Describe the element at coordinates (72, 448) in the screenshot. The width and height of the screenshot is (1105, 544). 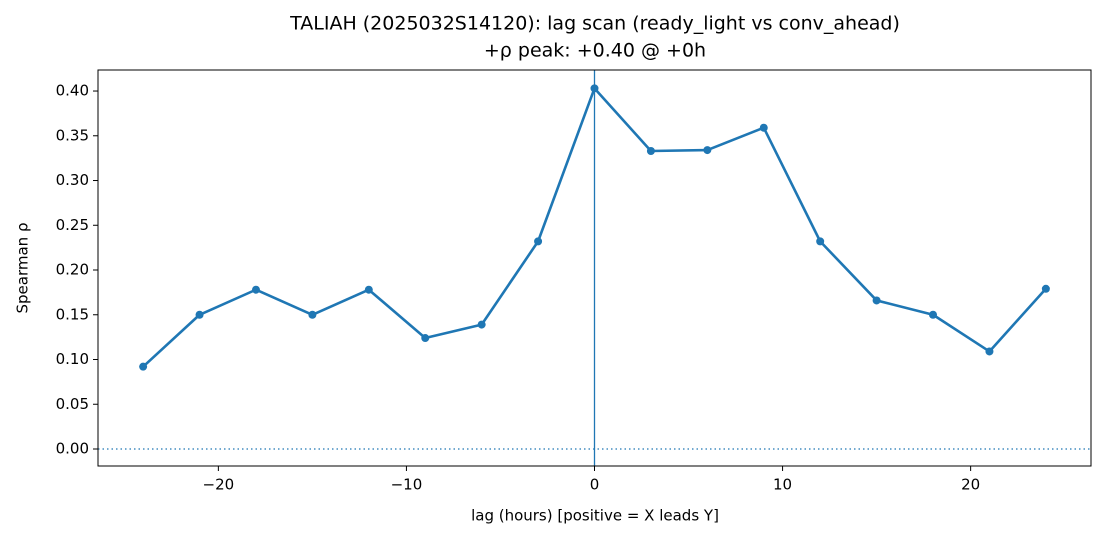
I see `y-tick-label: 0.00` at that location.